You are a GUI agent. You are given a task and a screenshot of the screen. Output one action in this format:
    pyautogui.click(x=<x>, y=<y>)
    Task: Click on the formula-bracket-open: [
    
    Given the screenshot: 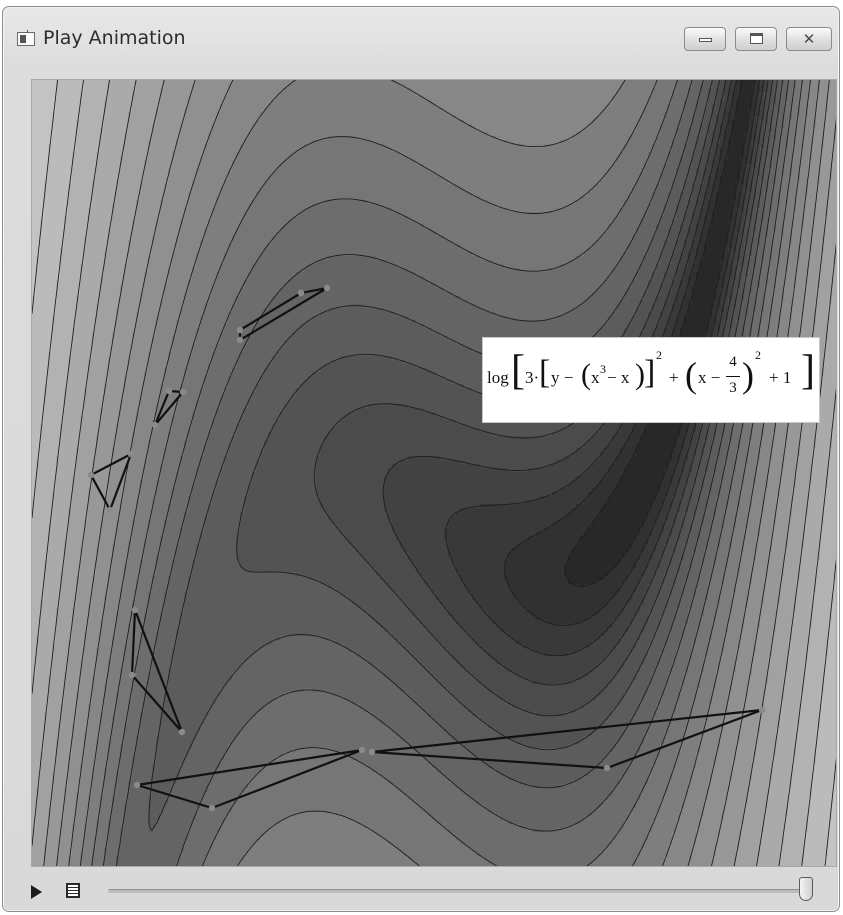 What is the action you would take?
    pyautogui.click(x=518, y=371)
    